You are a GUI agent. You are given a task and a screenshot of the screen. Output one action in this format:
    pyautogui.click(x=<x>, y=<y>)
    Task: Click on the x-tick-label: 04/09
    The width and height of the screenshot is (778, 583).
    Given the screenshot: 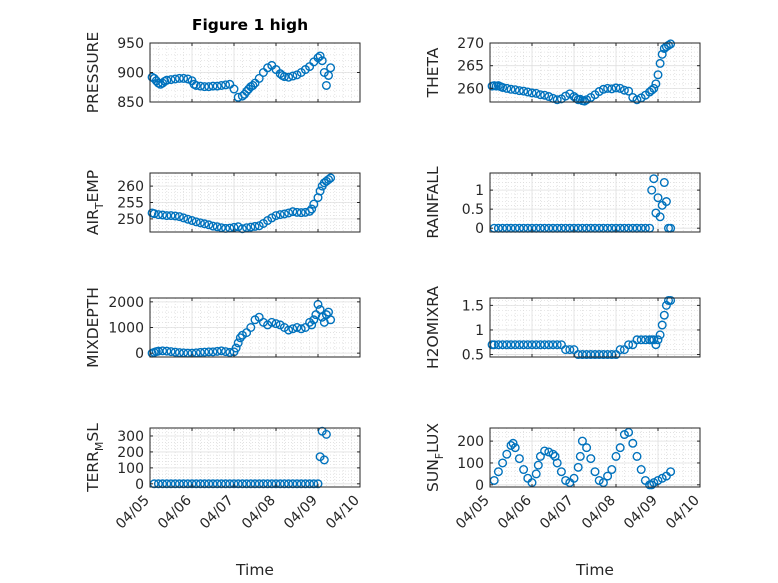 What is the action you would take?
    pyautogui.click(x=641, y=513)
    